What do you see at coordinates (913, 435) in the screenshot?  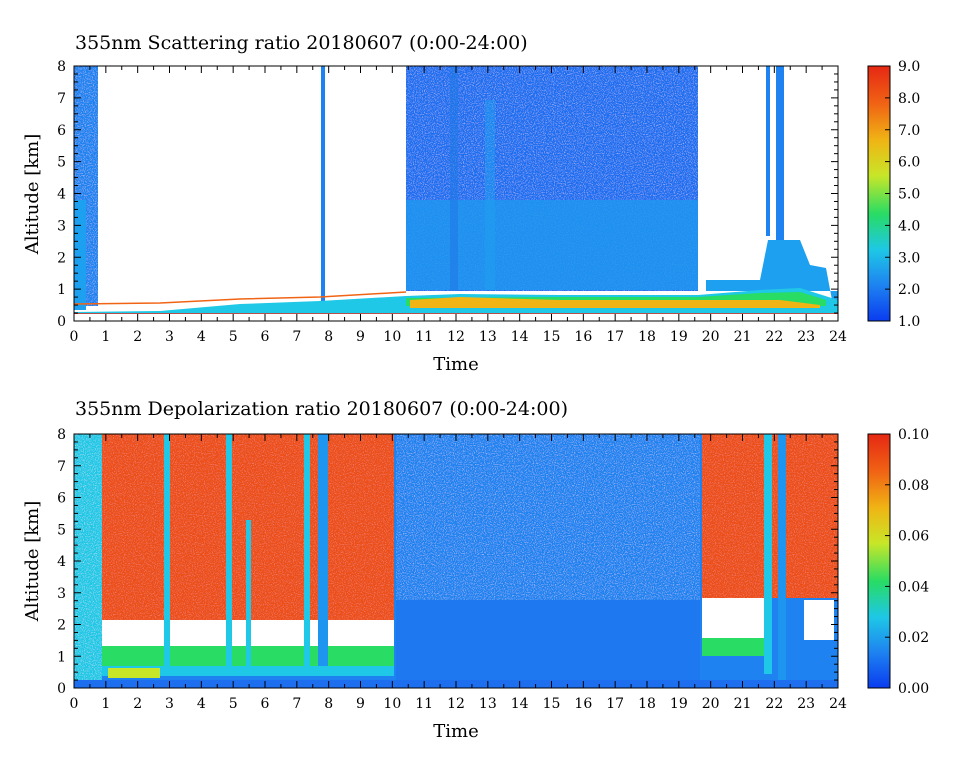 I see `colorbar-tick-label: 0.10` at bounding box center [913, 435].